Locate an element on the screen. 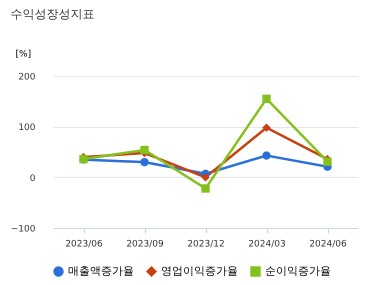  y-tick-label: −100 is located at coordinates (23, 229).